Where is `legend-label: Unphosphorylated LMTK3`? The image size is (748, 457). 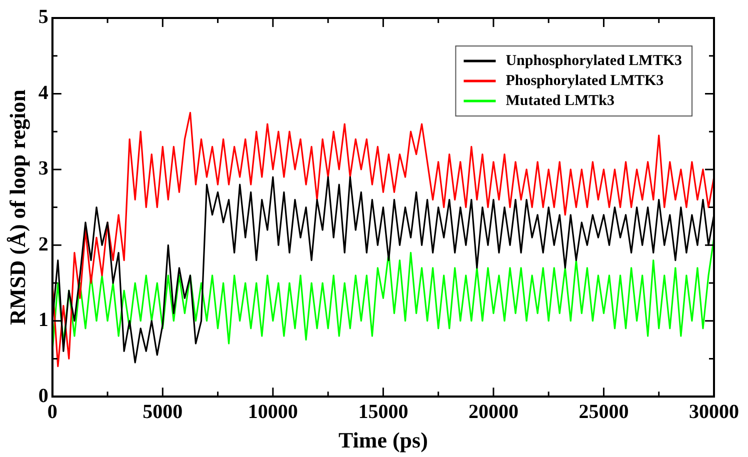 legend-label: Unphosphorylated LMTK3 is located at coordinates (594, 60).